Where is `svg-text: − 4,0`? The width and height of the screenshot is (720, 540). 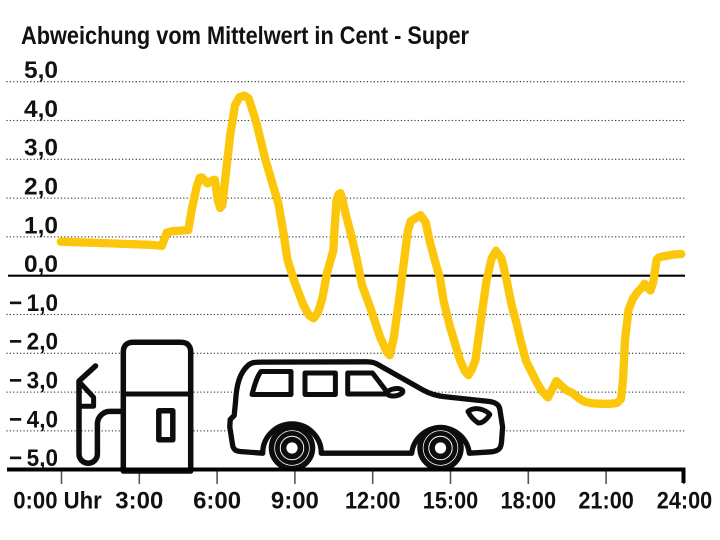 svg-text: − 4,0 is located at coordinates (33, 419).